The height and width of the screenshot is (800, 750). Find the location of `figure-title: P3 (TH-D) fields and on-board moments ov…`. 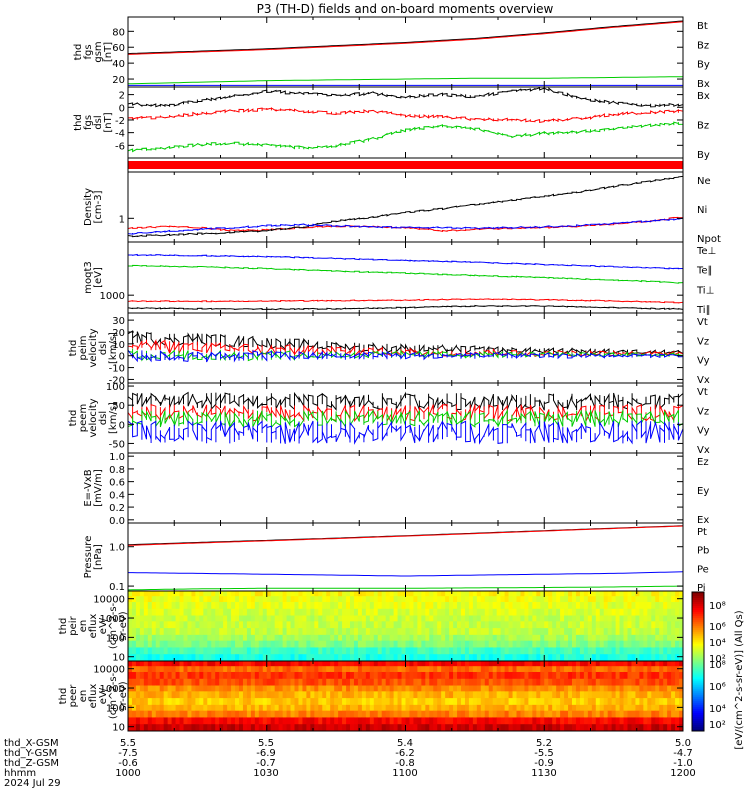

figure-title: P3 (TH-D) fields and on-board moments ov… is located at coordinates (405, 9).